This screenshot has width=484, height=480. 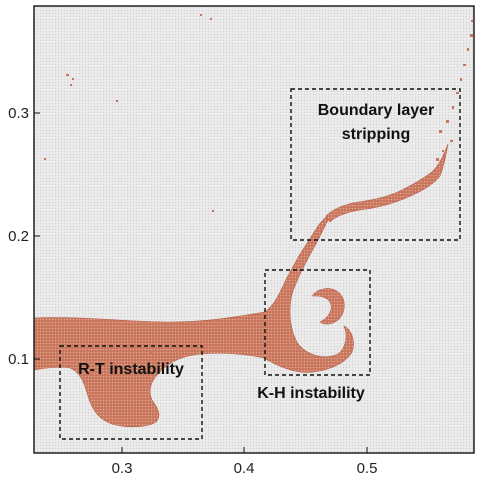 I want to click on boundary-layer-box, so click(x=375, y=164).